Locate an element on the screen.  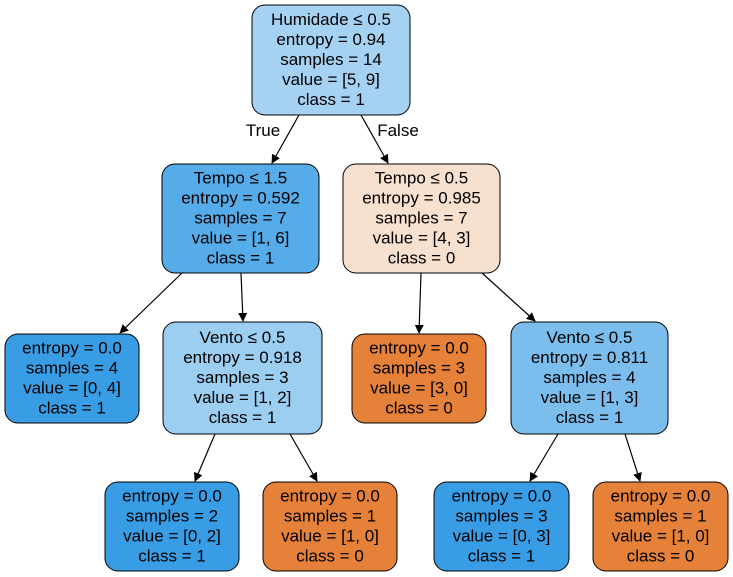
node-text-line: entropy = 0.811 is located at coordinates (589, 357).